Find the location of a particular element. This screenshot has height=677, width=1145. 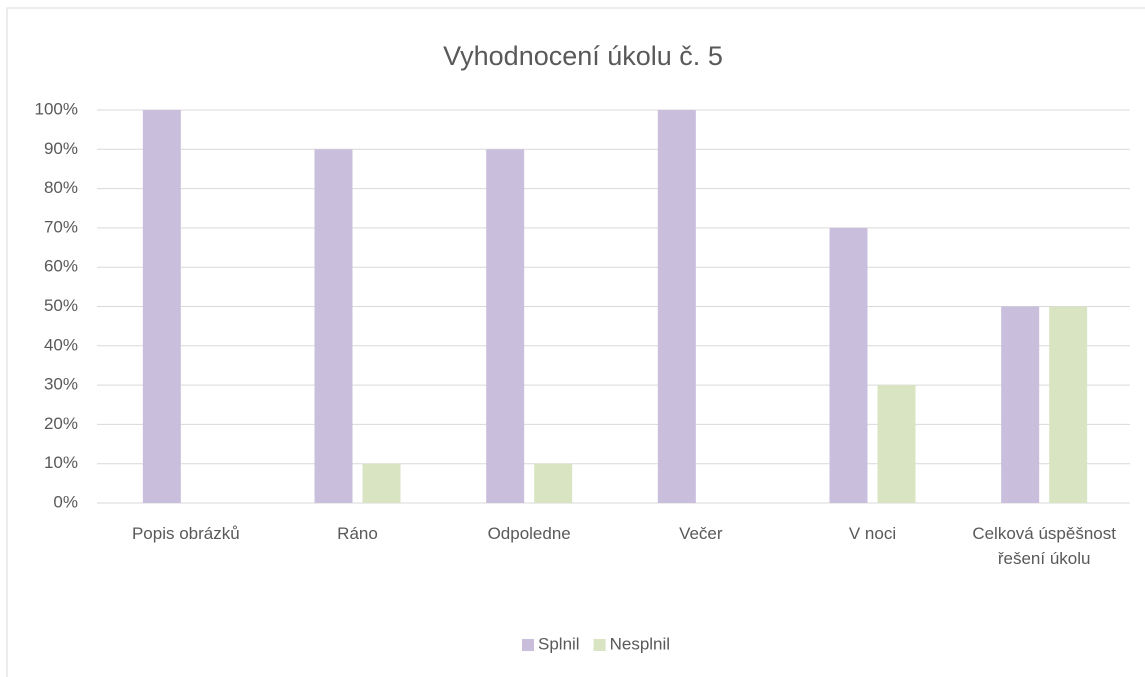

x-tick-label: Popis obrázků is located at coordinates (185, 533).